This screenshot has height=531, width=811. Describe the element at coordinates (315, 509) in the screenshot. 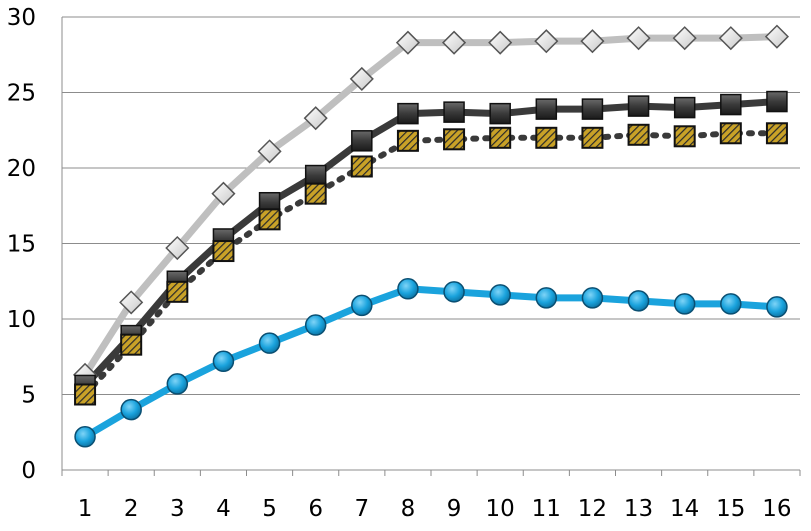

I see `x-tick-label: 6` at that location.